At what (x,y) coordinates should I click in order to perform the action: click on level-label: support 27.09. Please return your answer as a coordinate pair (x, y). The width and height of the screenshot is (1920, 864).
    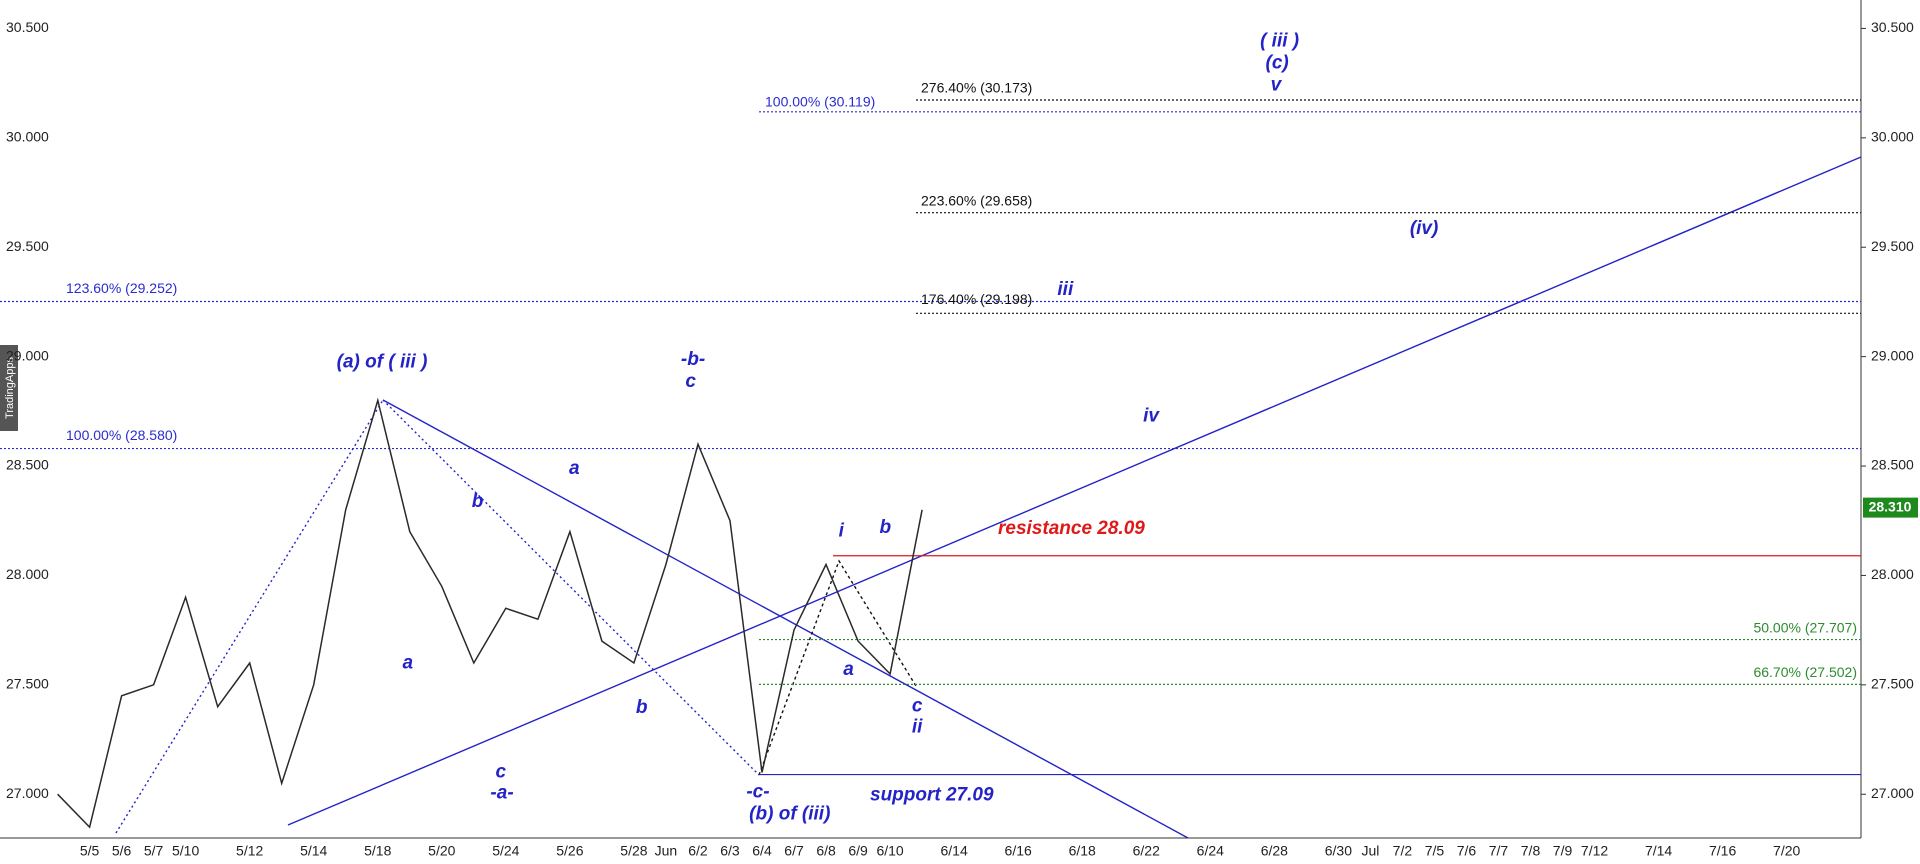
    Looking at the image, I should click on (932, 795).